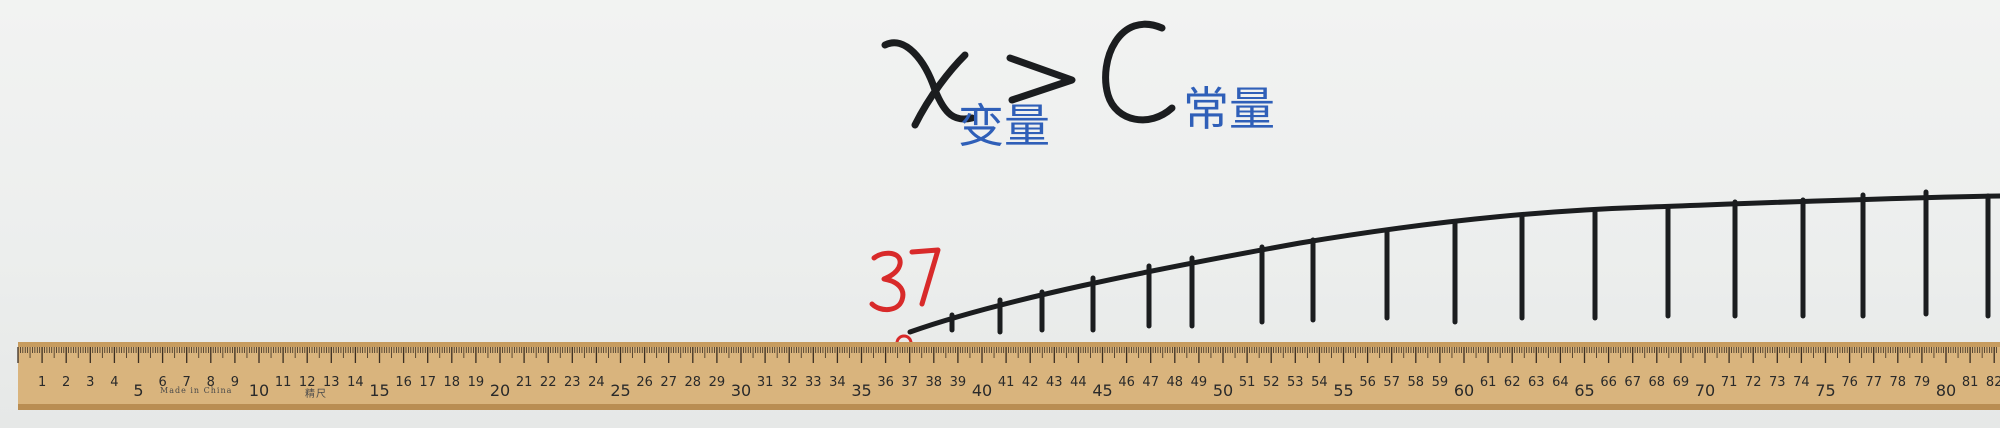 This screenshot has width=2000, height=428. I want to click on ruler-number: 53, so click(1295, 382).